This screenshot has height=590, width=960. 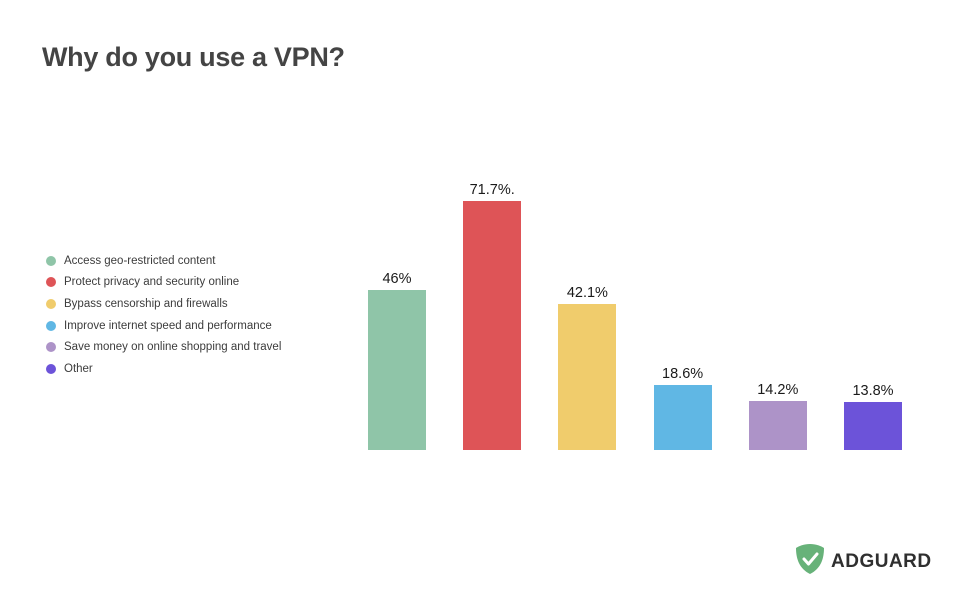 What do you see at coordinates (168, 325) in the screenshot?
I see `legend-label: Improve internet speed and performance` at bounding box center [168, 325].